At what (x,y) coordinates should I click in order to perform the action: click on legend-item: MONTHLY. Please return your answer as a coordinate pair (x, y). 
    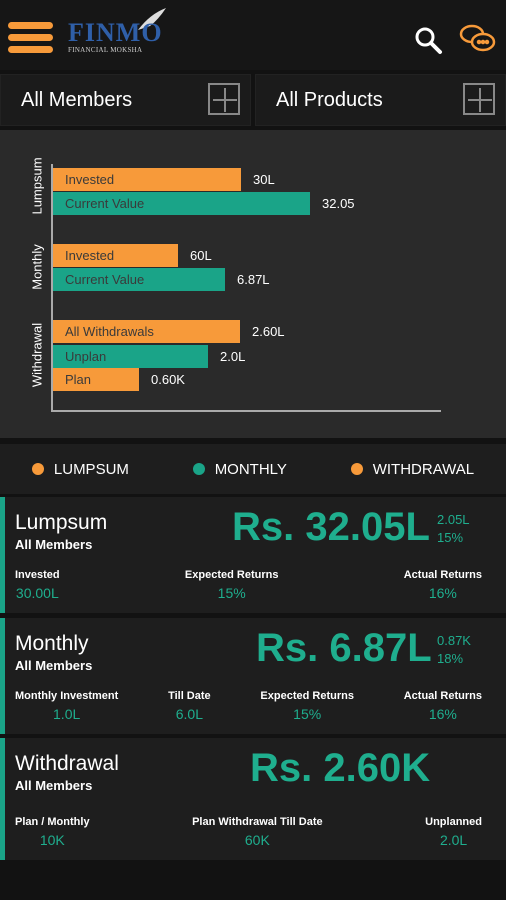
    Looking at the image, I should click on (239, 469).